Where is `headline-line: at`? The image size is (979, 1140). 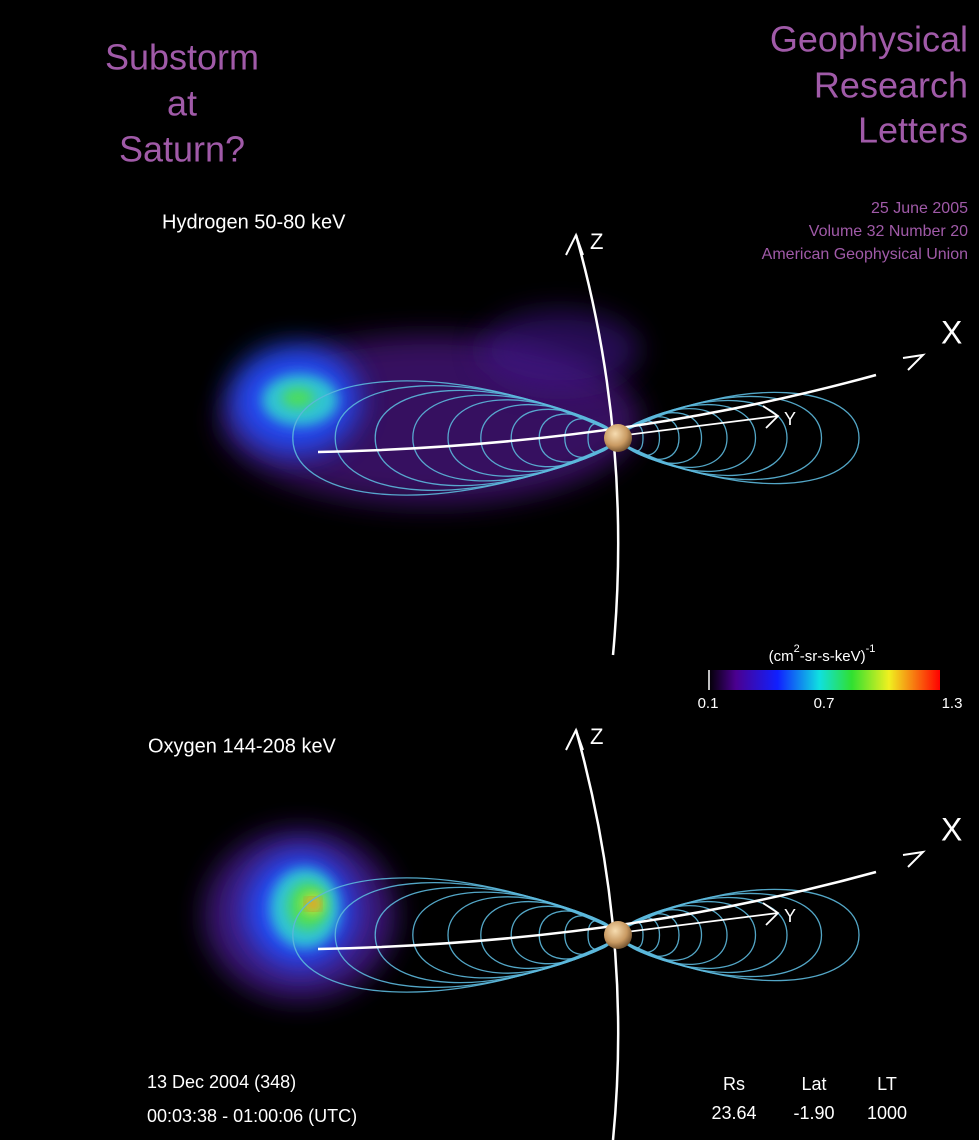
headline-line: at is located at coordinates (182, 103).